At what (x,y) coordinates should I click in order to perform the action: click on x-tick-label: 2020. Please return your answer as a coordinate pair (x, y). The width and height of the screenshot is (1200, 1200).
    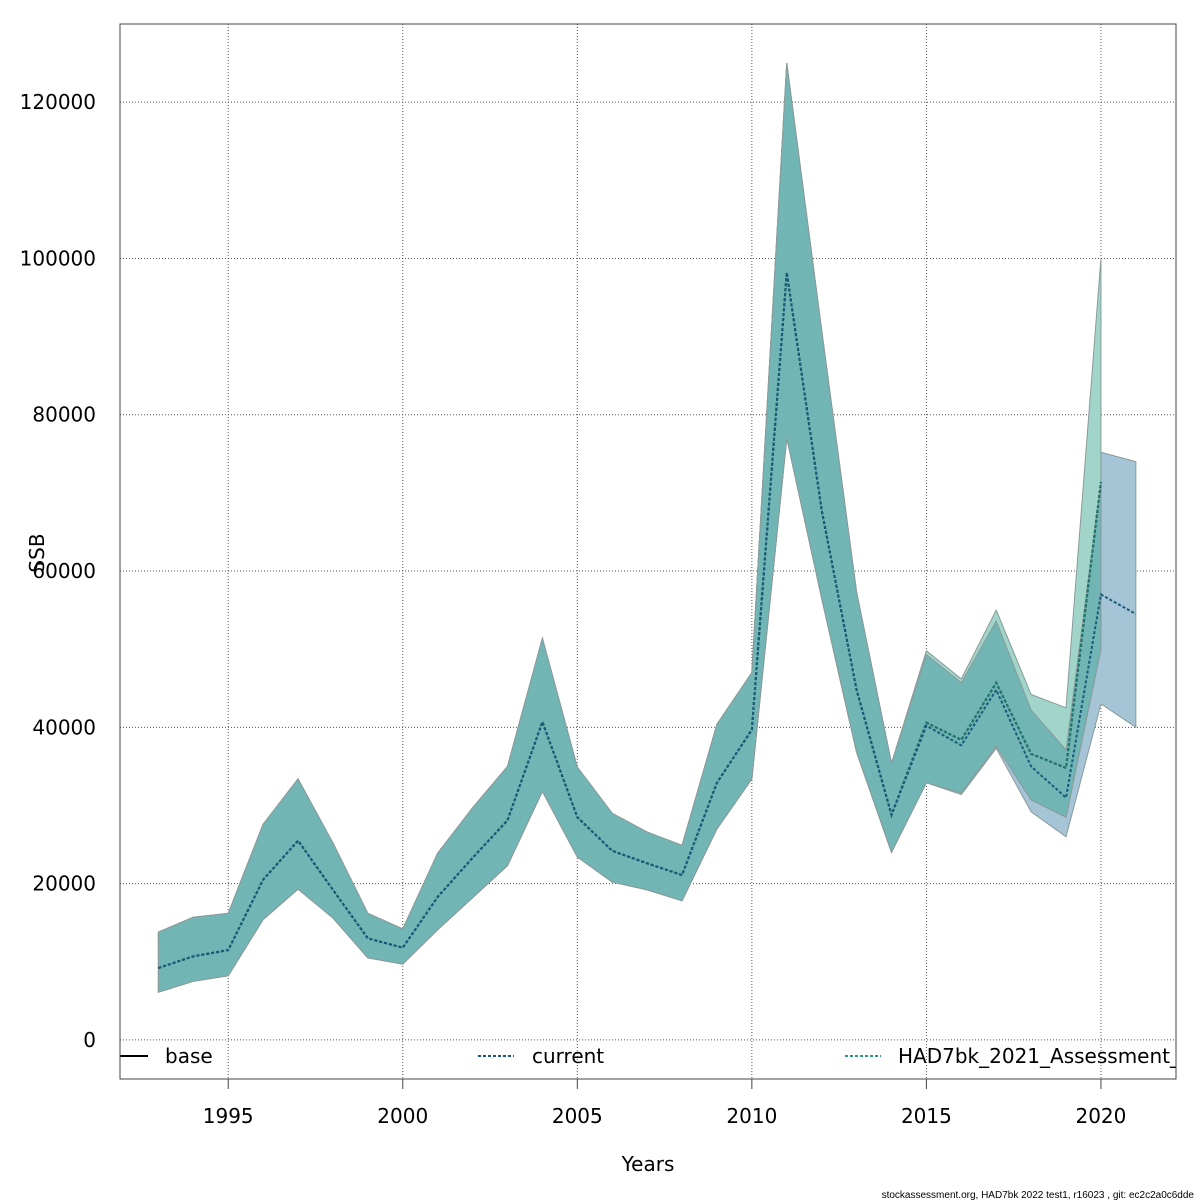
    Looking at the image, I should click on (1100, 1116).